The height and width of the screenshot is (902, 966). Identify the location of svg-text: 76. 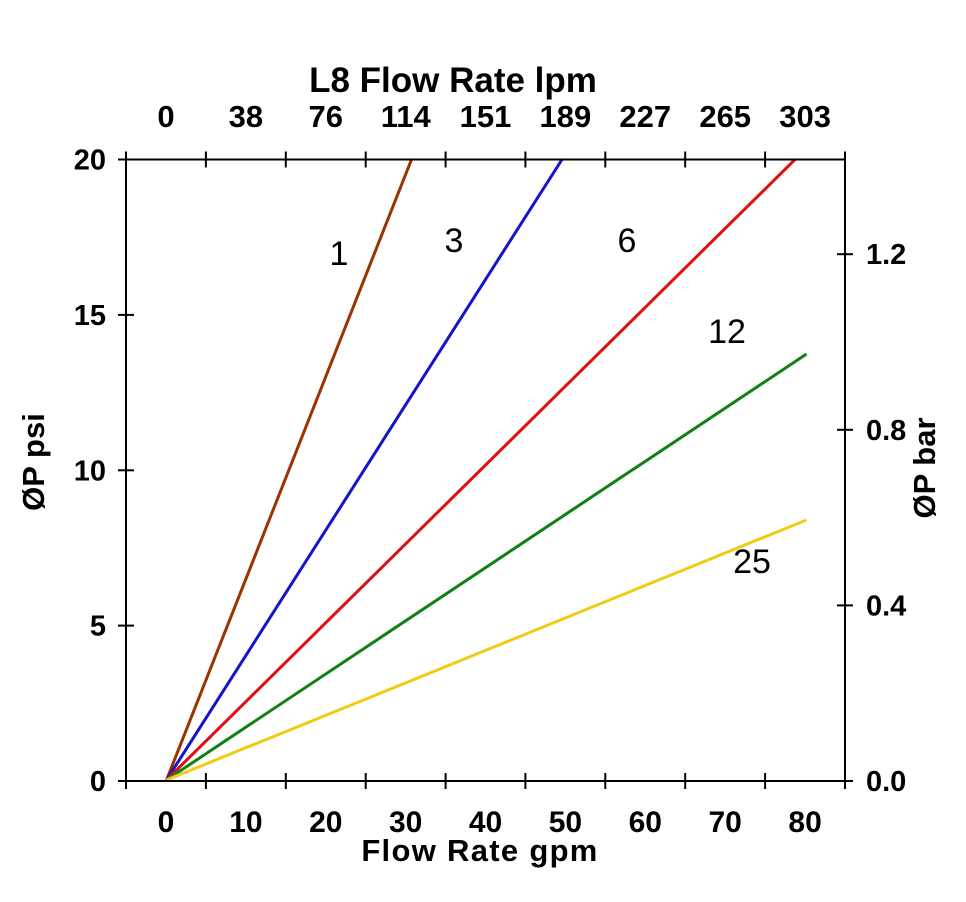
(326, 116).